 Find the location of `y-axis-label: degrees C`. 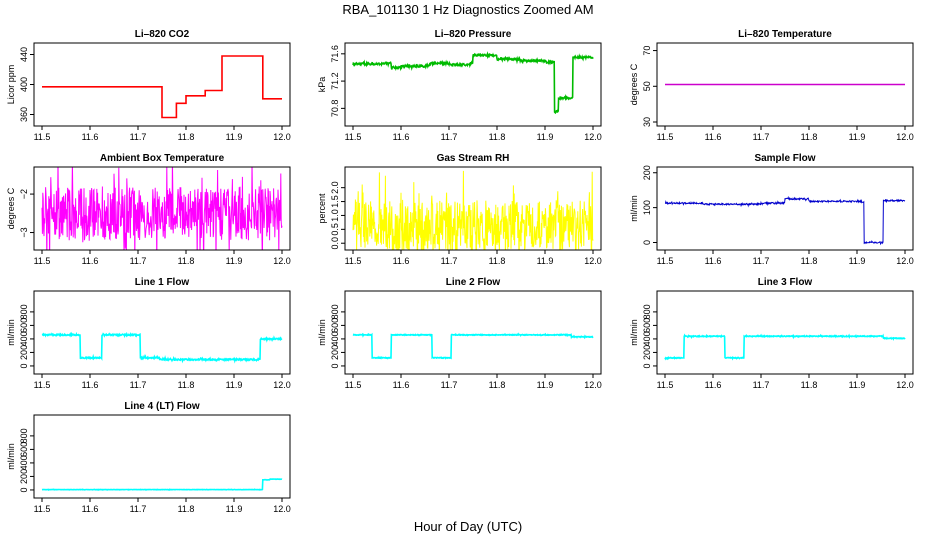

y-axis-label: degrees C is located at coordinates (11, 208).